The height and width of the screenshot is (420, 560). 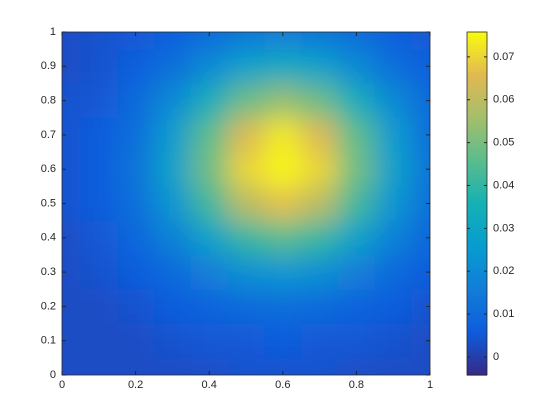 I want to click on y-tick-label: 0.2, so click(x=48, y=306).